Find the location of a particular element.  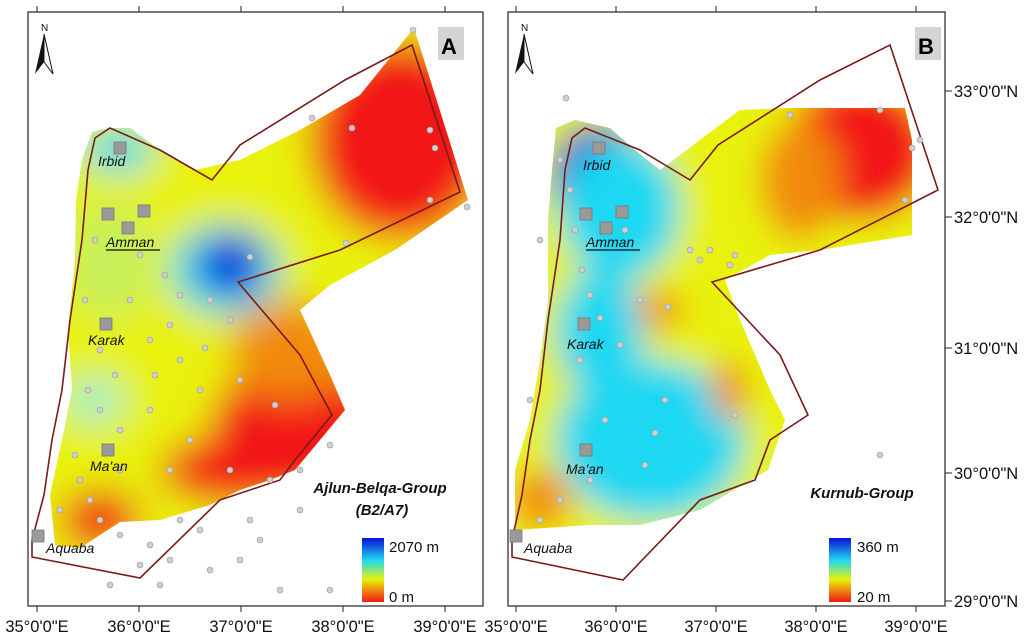

panel-a-letter: A is located at coordinates (449, 46).